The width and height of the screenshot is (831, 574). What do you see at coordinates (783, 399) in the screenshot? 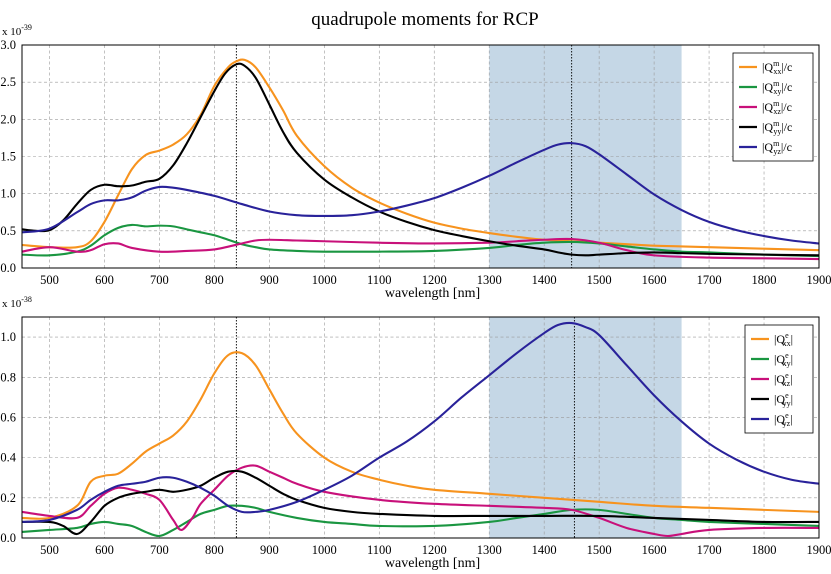
I see `p1-legend-label-yy: |Qe yy|` at bounding box center [783, 399].